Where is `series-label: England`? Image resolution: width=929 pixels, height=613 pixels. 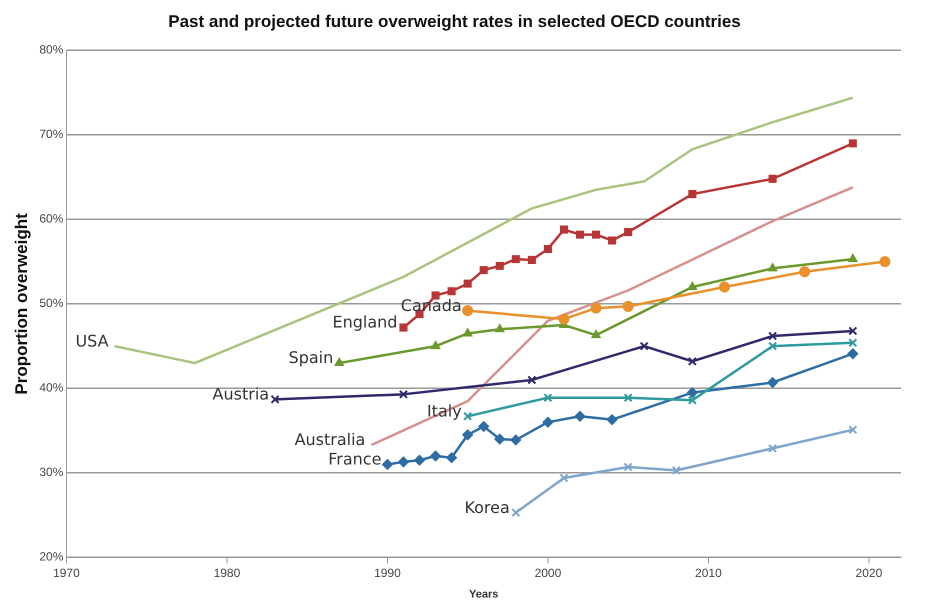 series-label: England is located at coordinates (365, 322).